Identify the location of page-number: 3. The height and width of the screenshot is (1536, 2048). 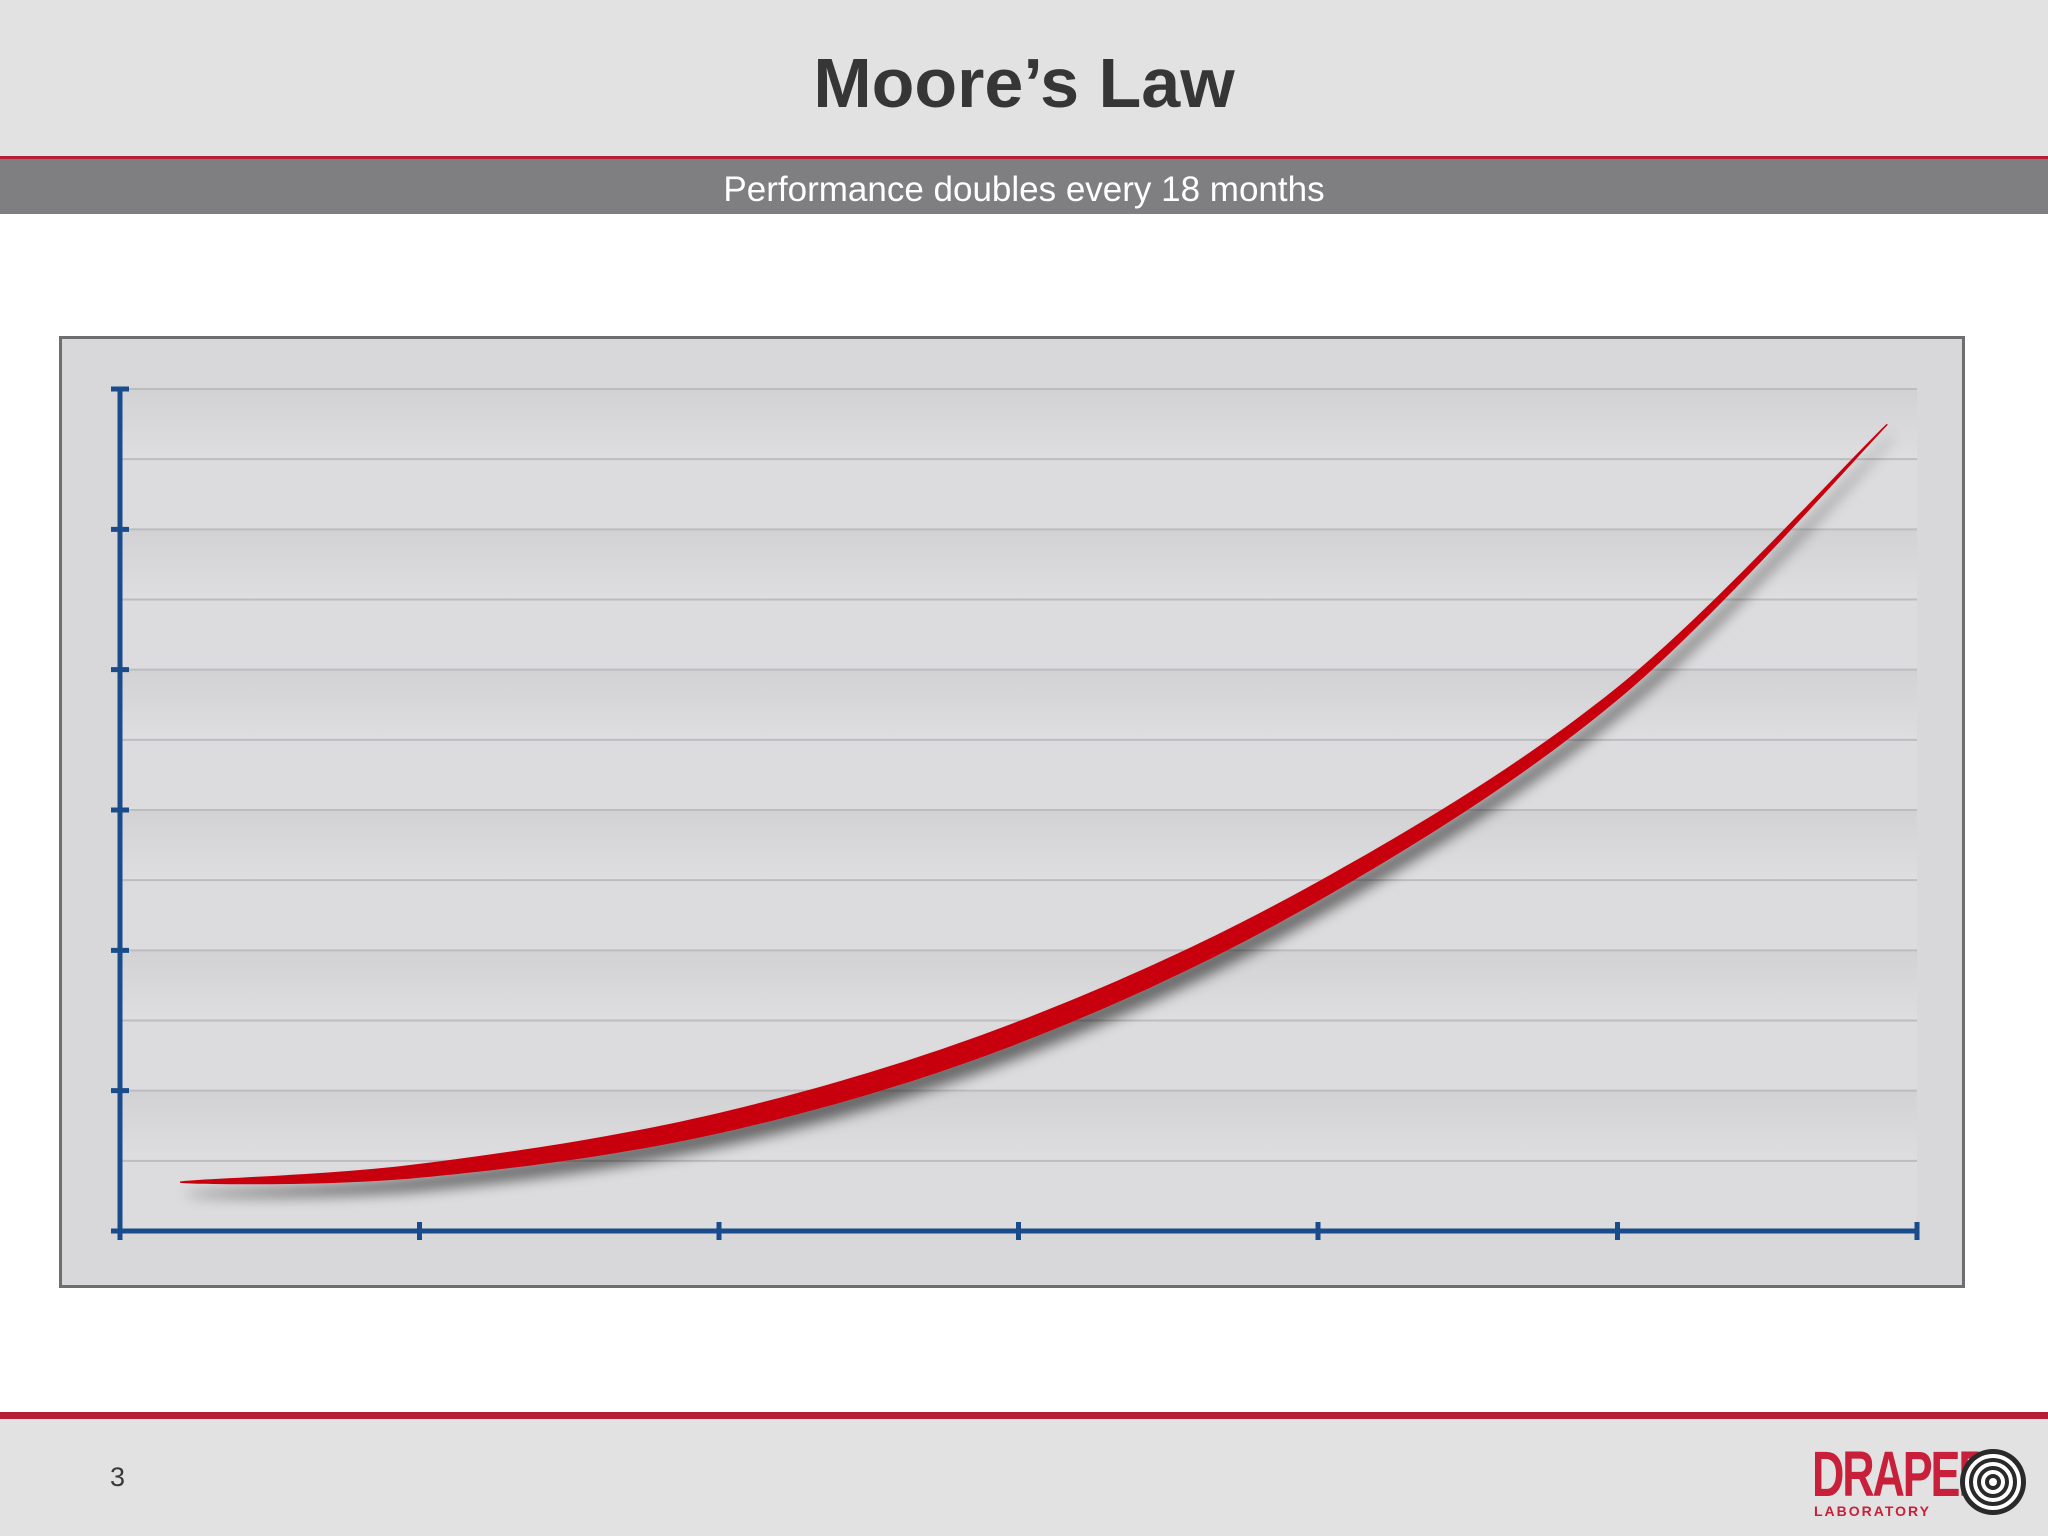
(118, 1477).